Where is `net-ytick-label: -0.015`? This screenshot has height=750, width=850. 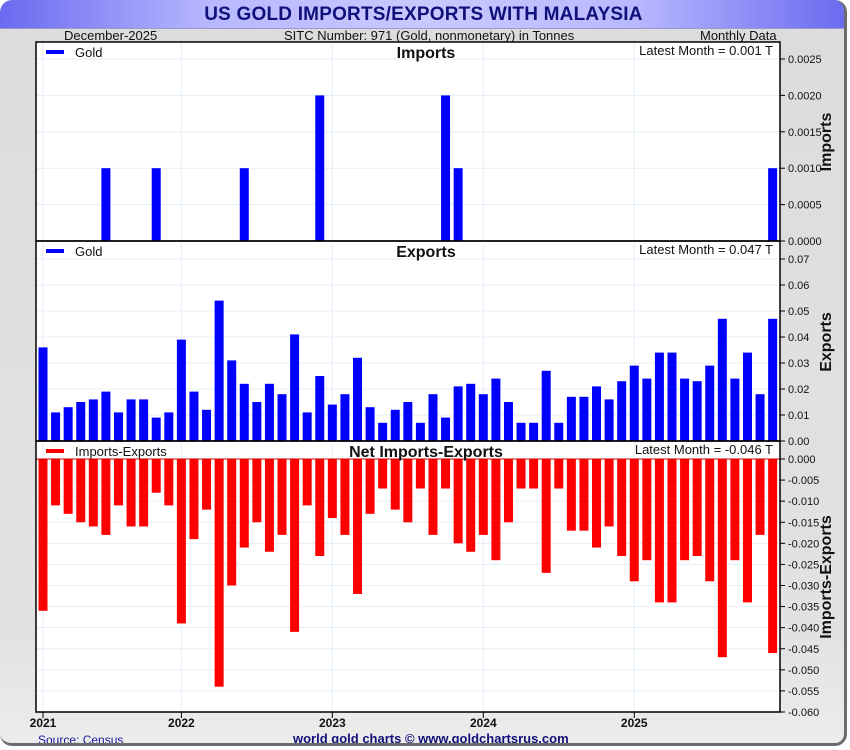 net-ytick-label: -0.015 is located at coordinates (803, 523).